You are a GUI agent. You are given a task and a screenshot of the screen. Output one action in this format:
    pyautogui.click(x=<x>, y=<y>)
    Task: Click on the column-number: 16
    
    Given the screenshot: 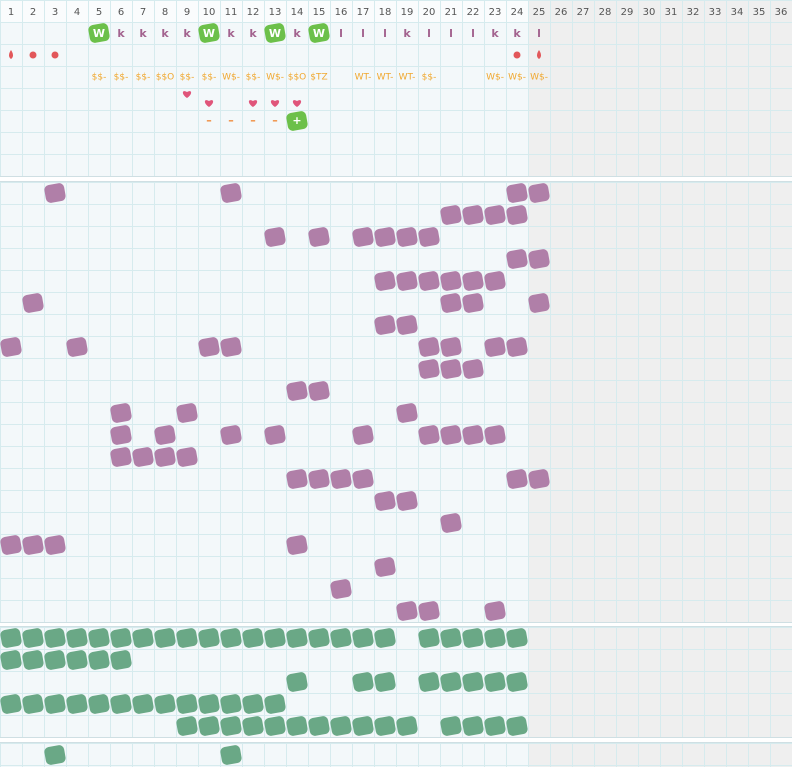 What is the action you would take?
    pyautogui.click(x=341, y=12)
    